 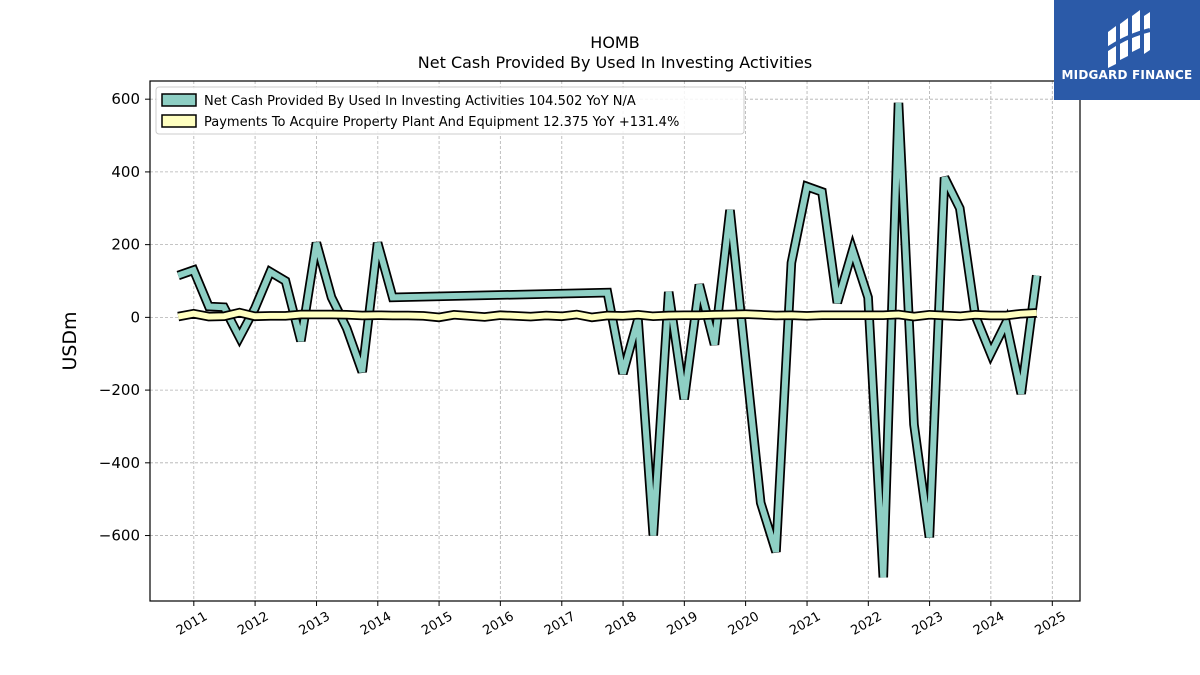 I want to click on x-tick-label: 2020, so click(x=744, y=624).